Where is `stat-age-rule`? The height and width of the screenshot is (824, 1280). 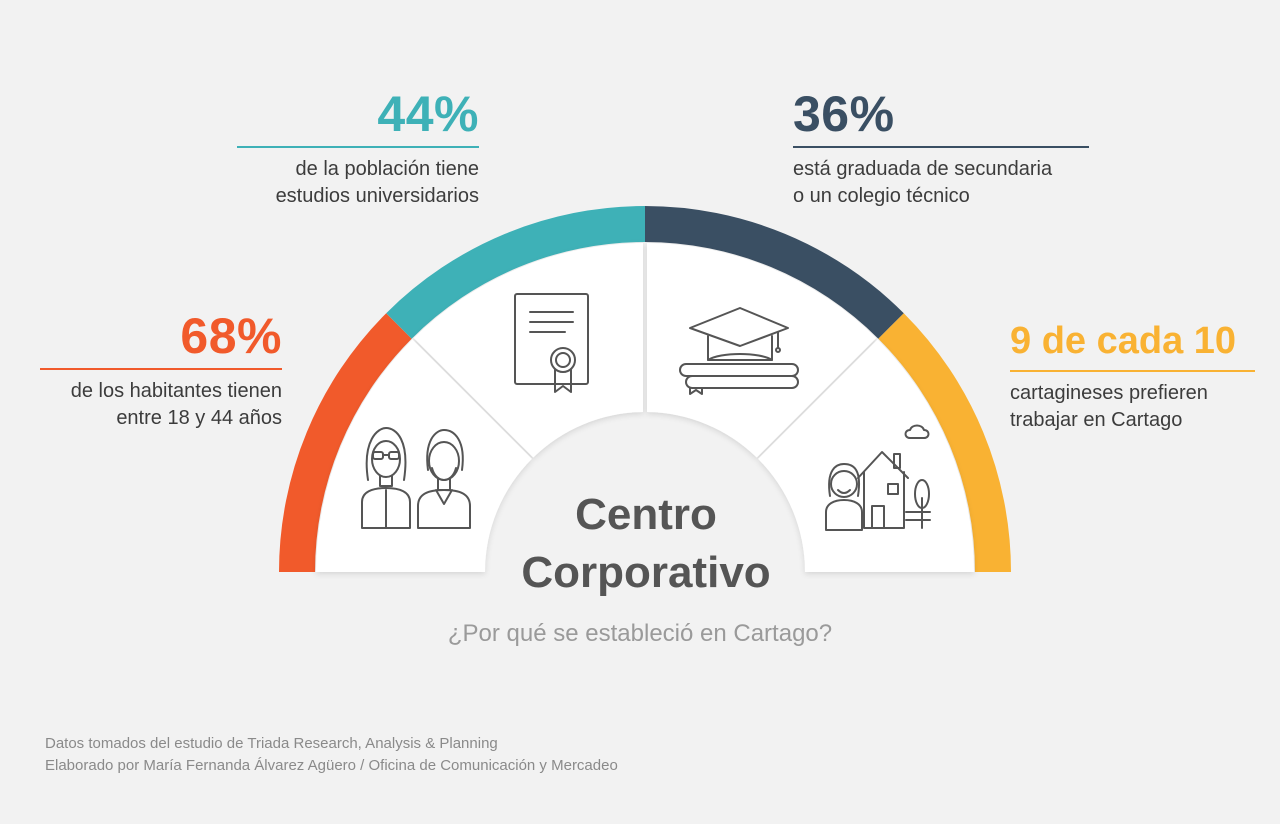 stat-age-rule is located at coordinates (161, 369).